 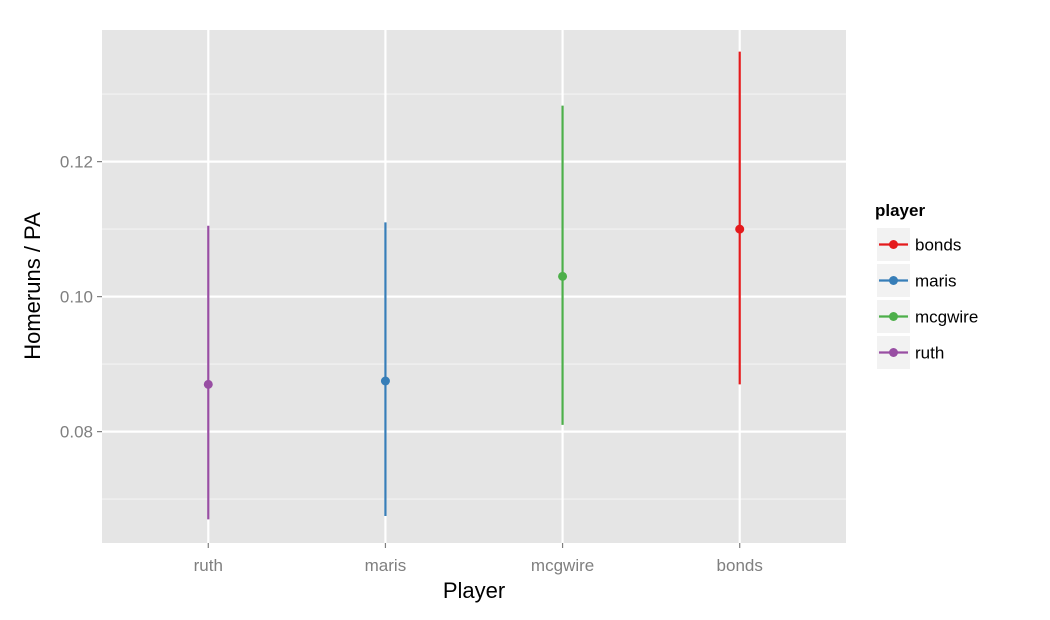 What do you see at coordinates (208, 384) in the screenshot?
I see `point-ruth` at bounding box center [208, 384].